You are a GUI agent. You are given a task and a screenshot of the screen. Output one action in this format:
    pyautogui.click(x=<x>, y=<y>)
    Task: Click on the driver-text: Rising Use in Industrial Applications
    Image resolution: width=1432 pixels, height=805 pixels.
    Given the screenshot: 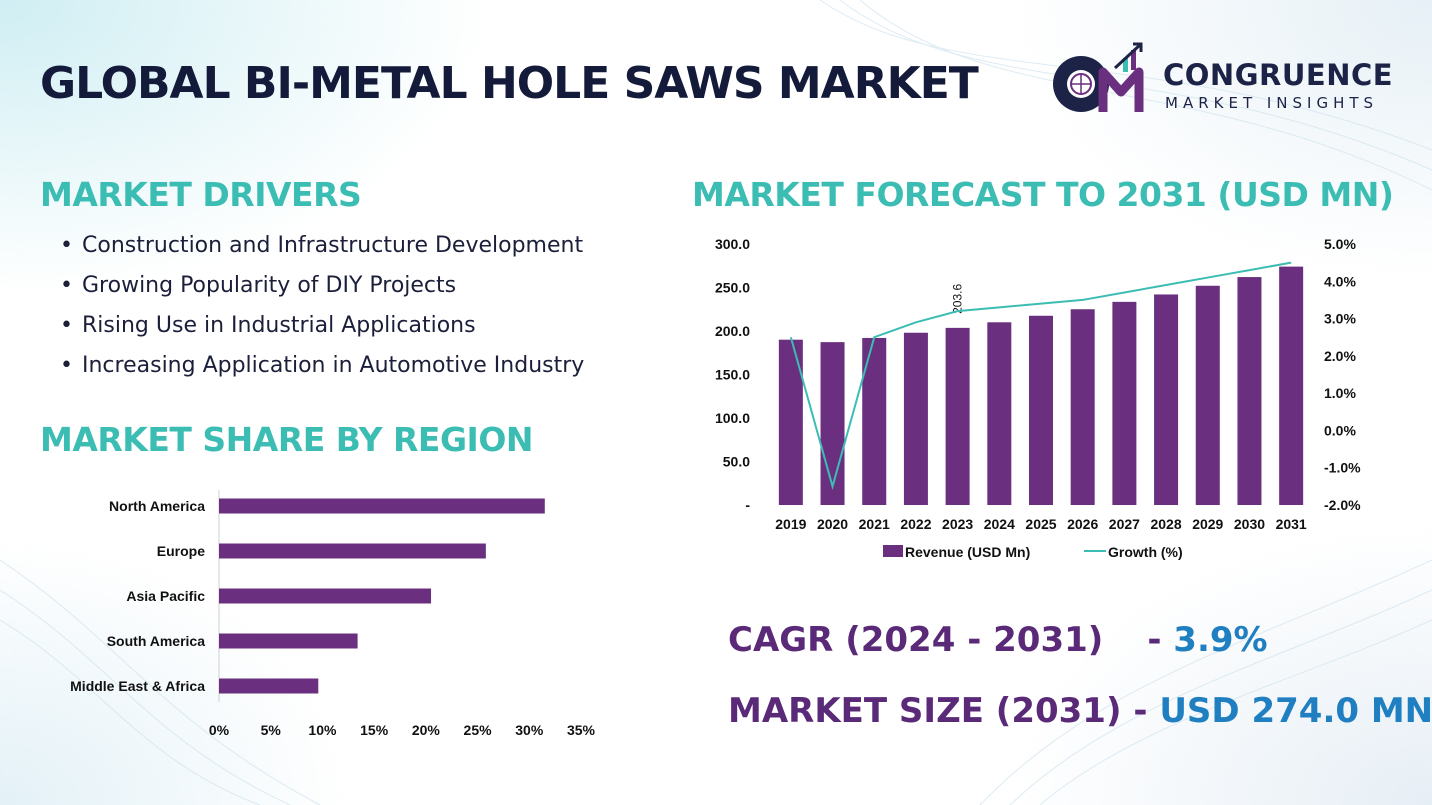 What is the action you would take?
    pyautogui.click(x=279, y=325)
    